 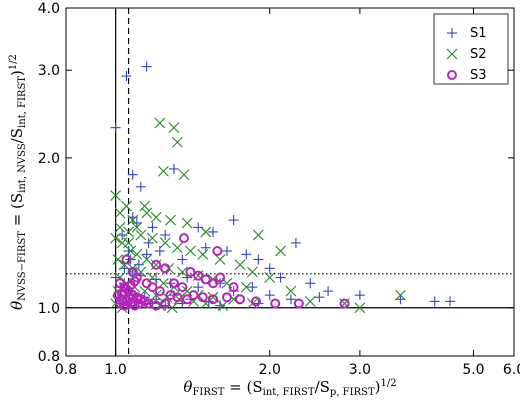 What do you see at coordinates (115, 370) in the screenshot?
I see `x-tick-label: 1.0` at bounding box center [115, 370].